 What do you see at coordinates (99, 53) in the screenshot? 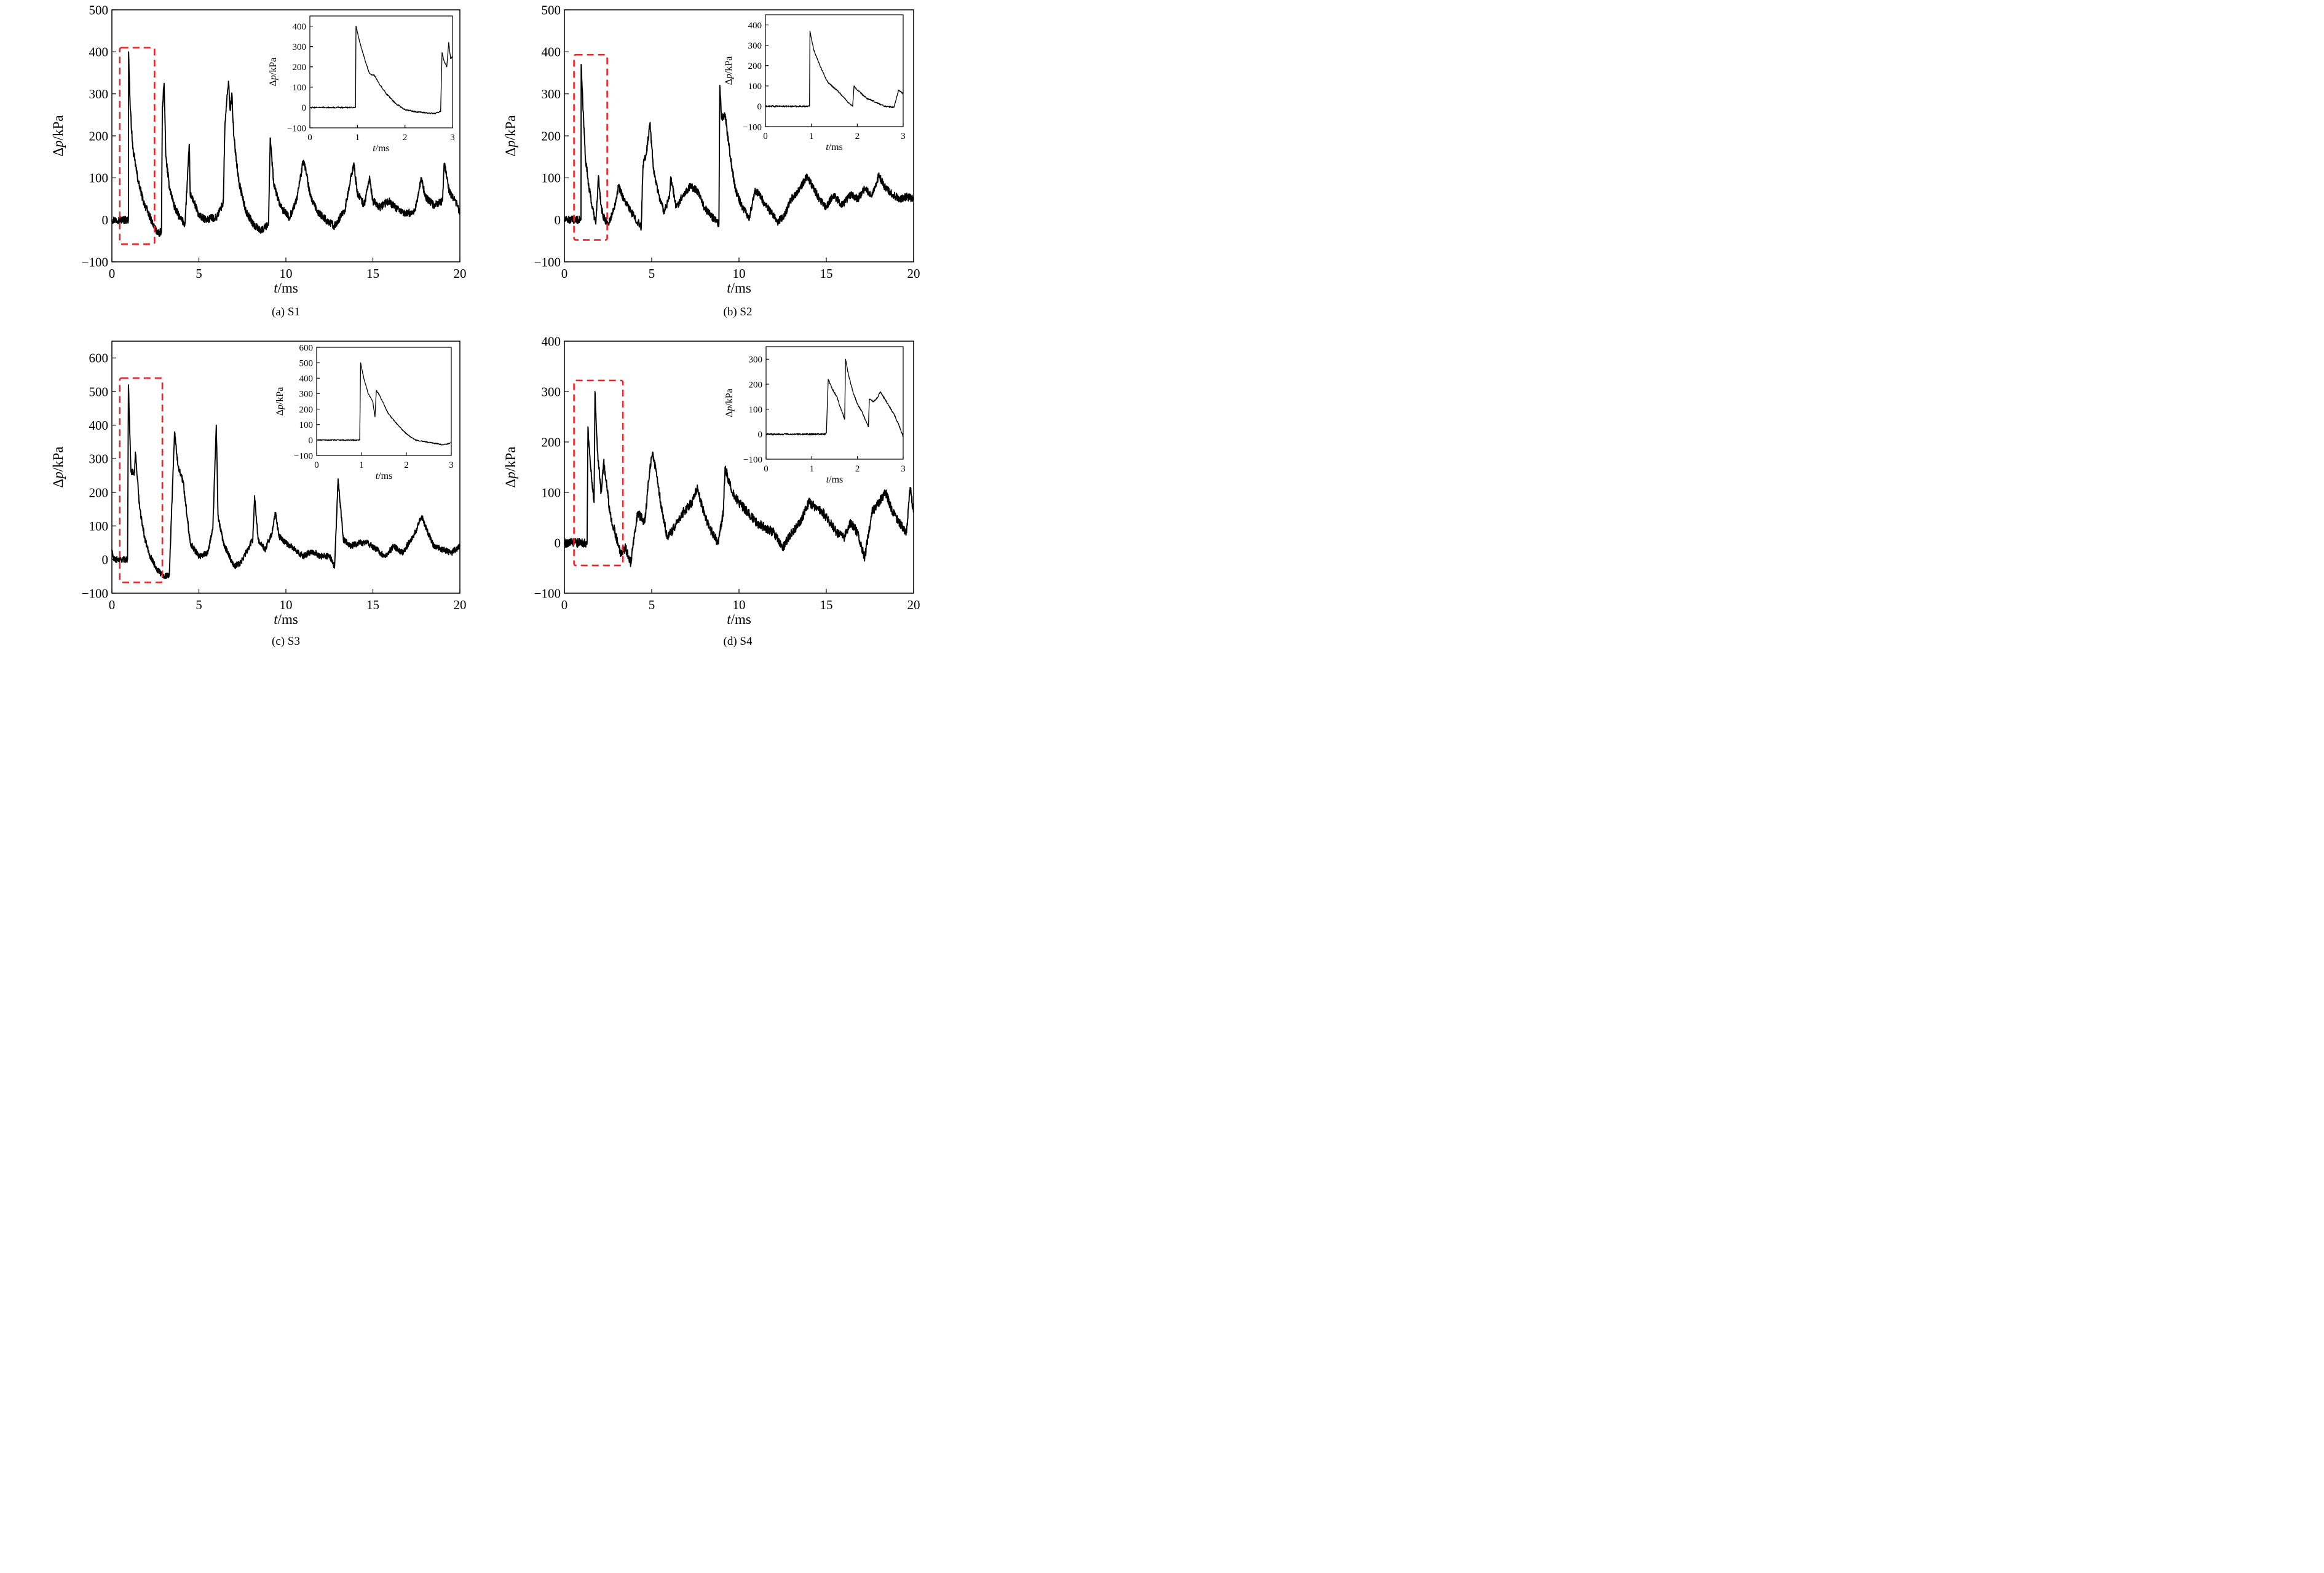
I see `main-y-tick-label: 400` at bounding box center [99, 53].